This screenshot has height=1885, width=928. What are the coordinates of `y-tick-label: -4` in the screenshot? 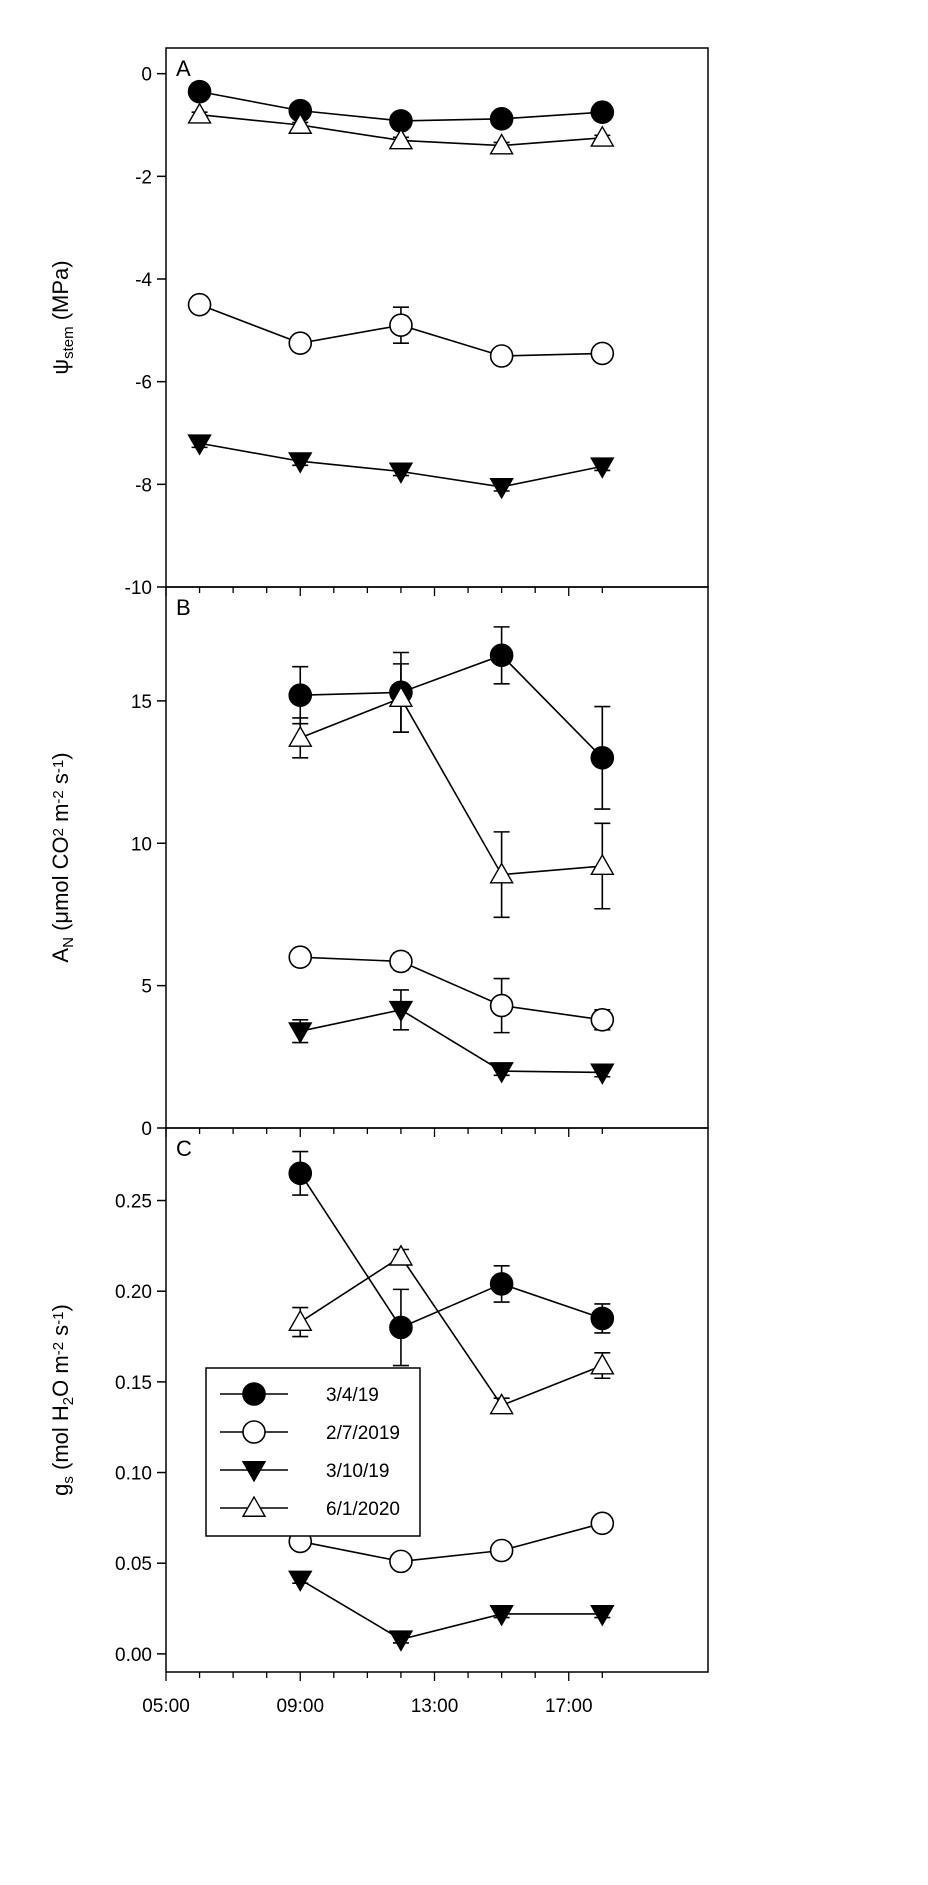 It's located at (143, 280).